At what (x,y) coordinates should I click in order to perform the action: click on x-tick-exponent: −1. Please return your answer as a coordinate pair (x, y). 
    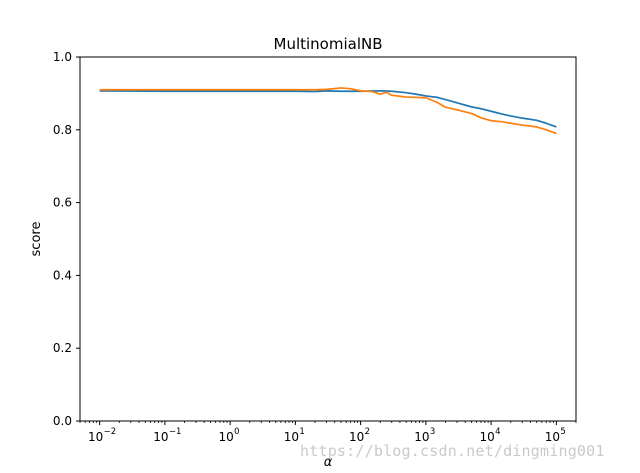
    Looking at the image, I should click on (175, 432).